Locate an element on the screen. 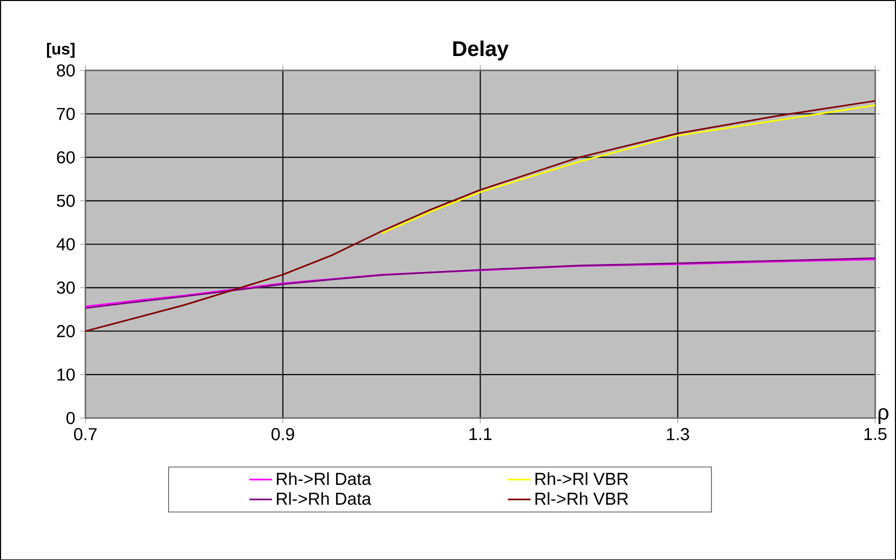 The height and width of the screenshot is (560, 896). legend-label: Rl->Rh VBR is located at coordinates (582, 498).